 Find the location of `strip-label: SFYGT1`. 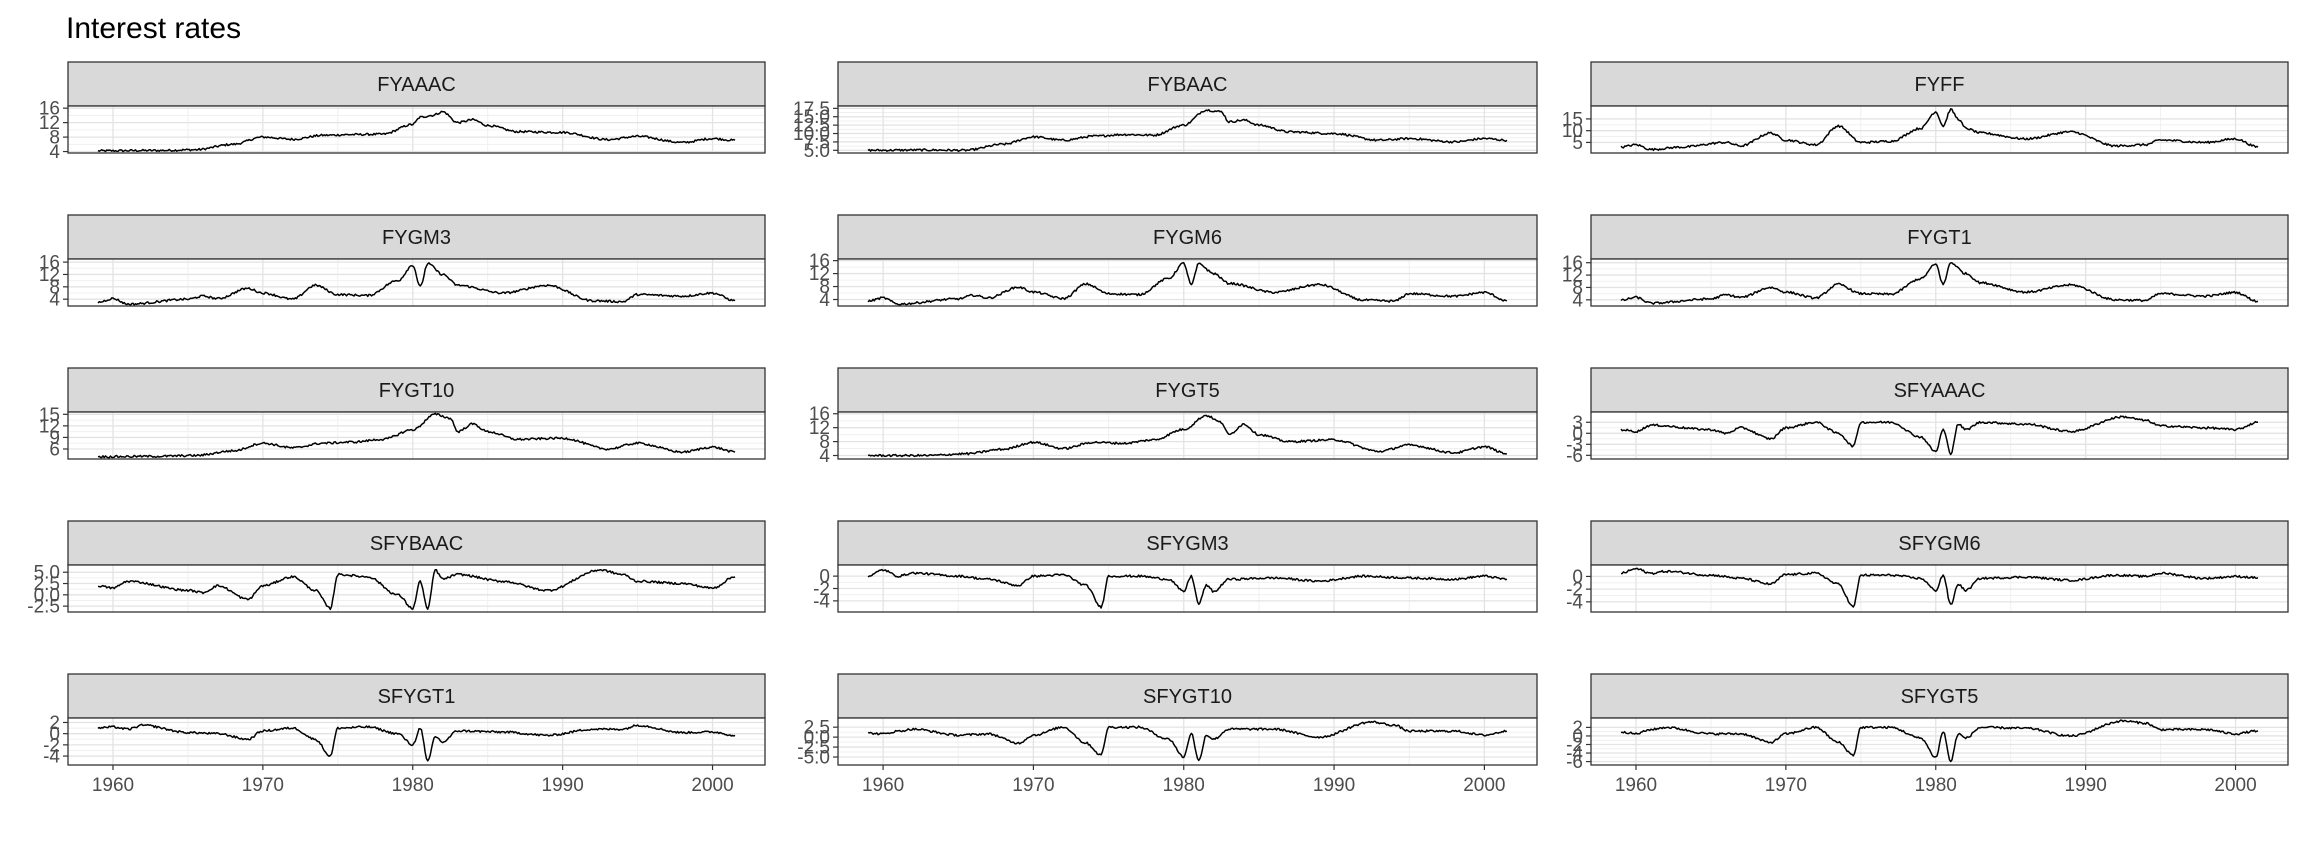

strip-label: SFYGT1 is located at coordinates (417, 697).